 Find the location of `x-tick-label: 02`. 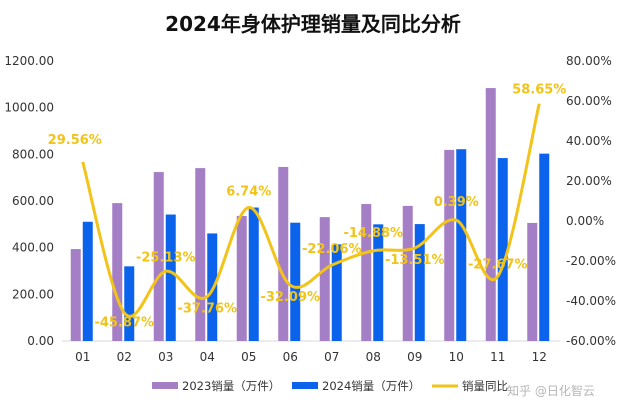

x-tick-label: 02 is located at coordinates (124, 357).